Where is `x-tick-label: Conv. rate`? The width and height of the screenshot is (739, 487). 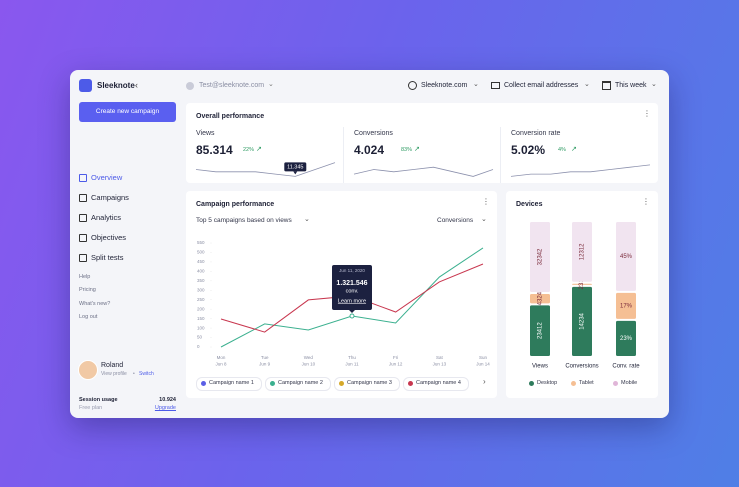
x-tick-label: Conv. rate is located at coordinates (626, 367).